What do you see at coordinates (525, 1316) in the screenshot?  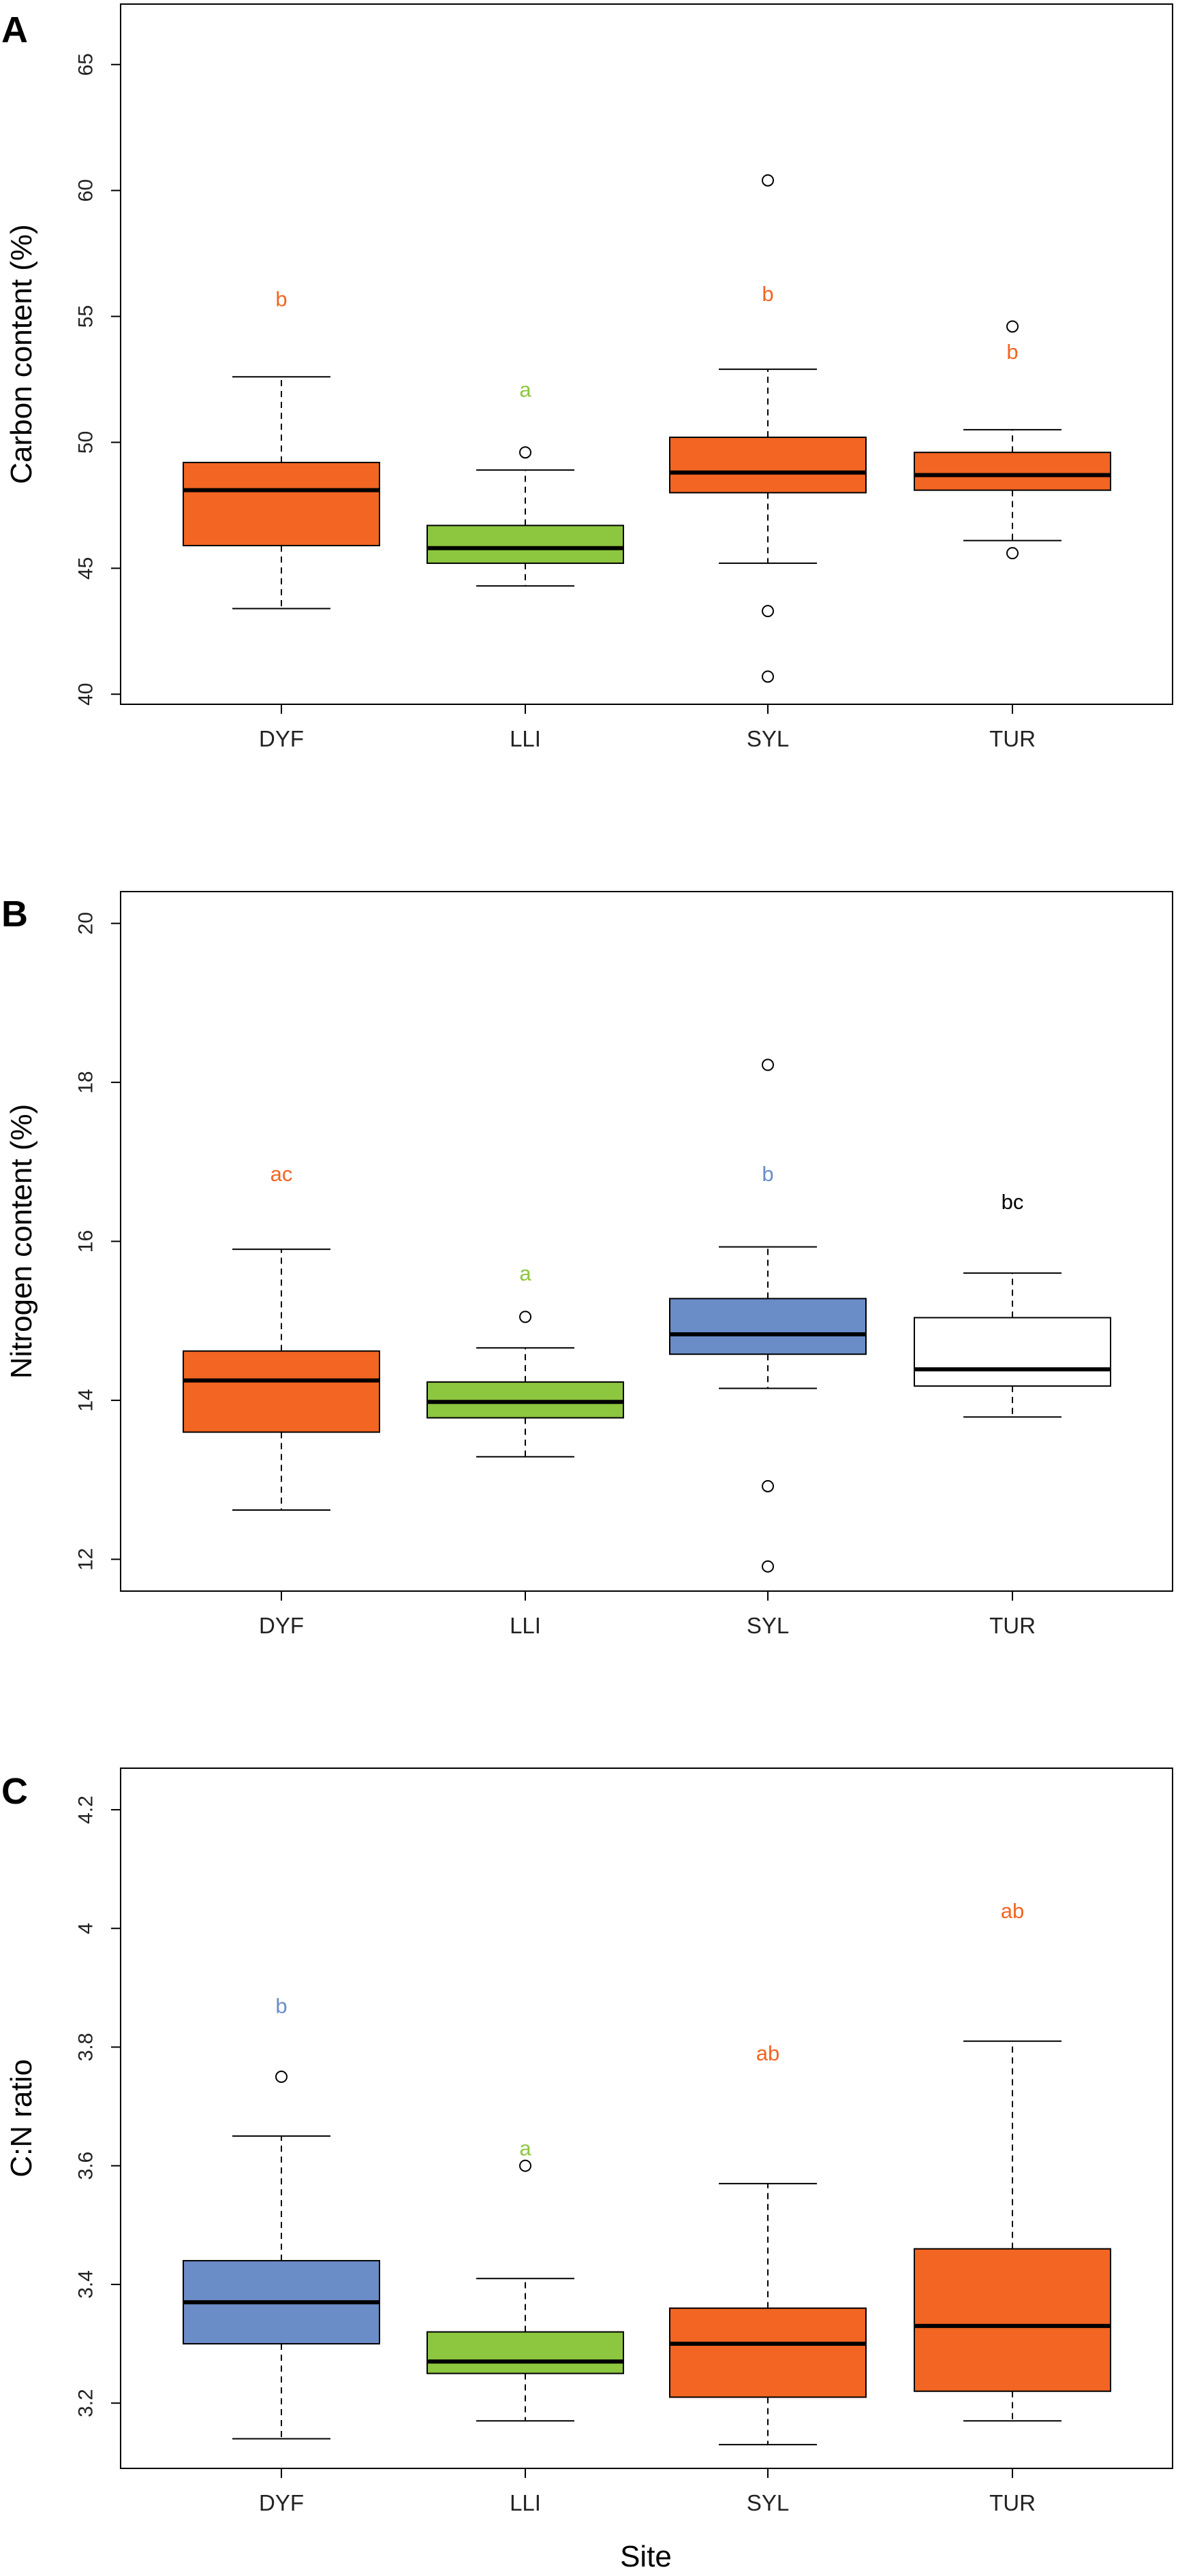 I see `panel-b-box-lli-outlier` at bounding box center [525, 1316].